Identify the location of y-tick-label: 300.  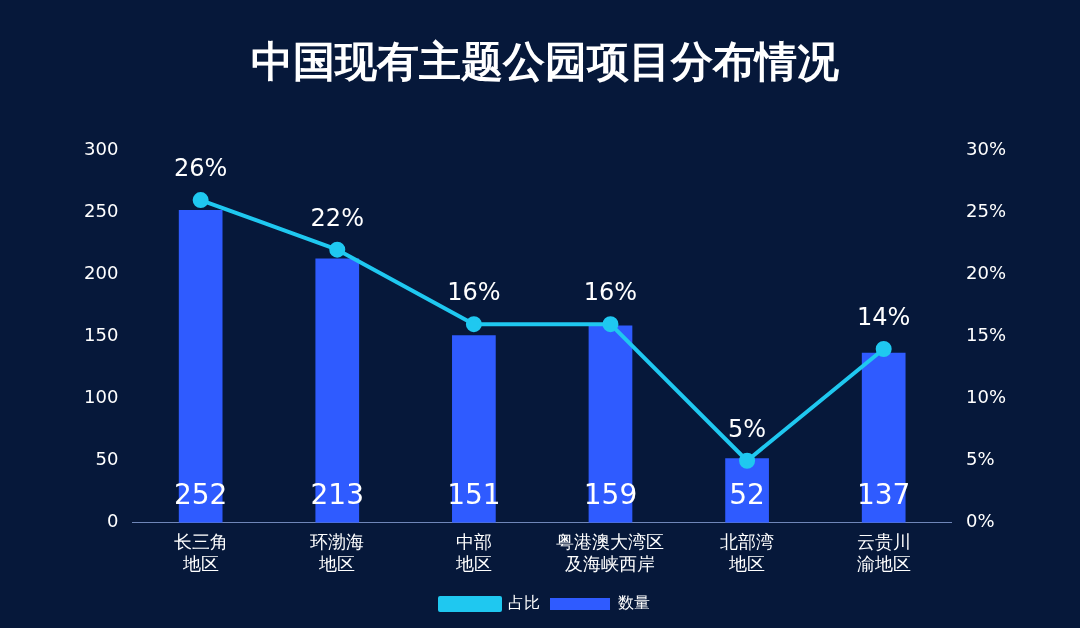
(101, 149).